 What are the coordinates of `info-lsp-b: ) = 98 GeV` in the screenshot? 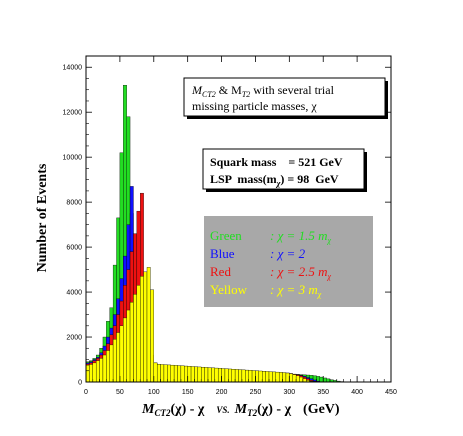 It's located at (309, 179).